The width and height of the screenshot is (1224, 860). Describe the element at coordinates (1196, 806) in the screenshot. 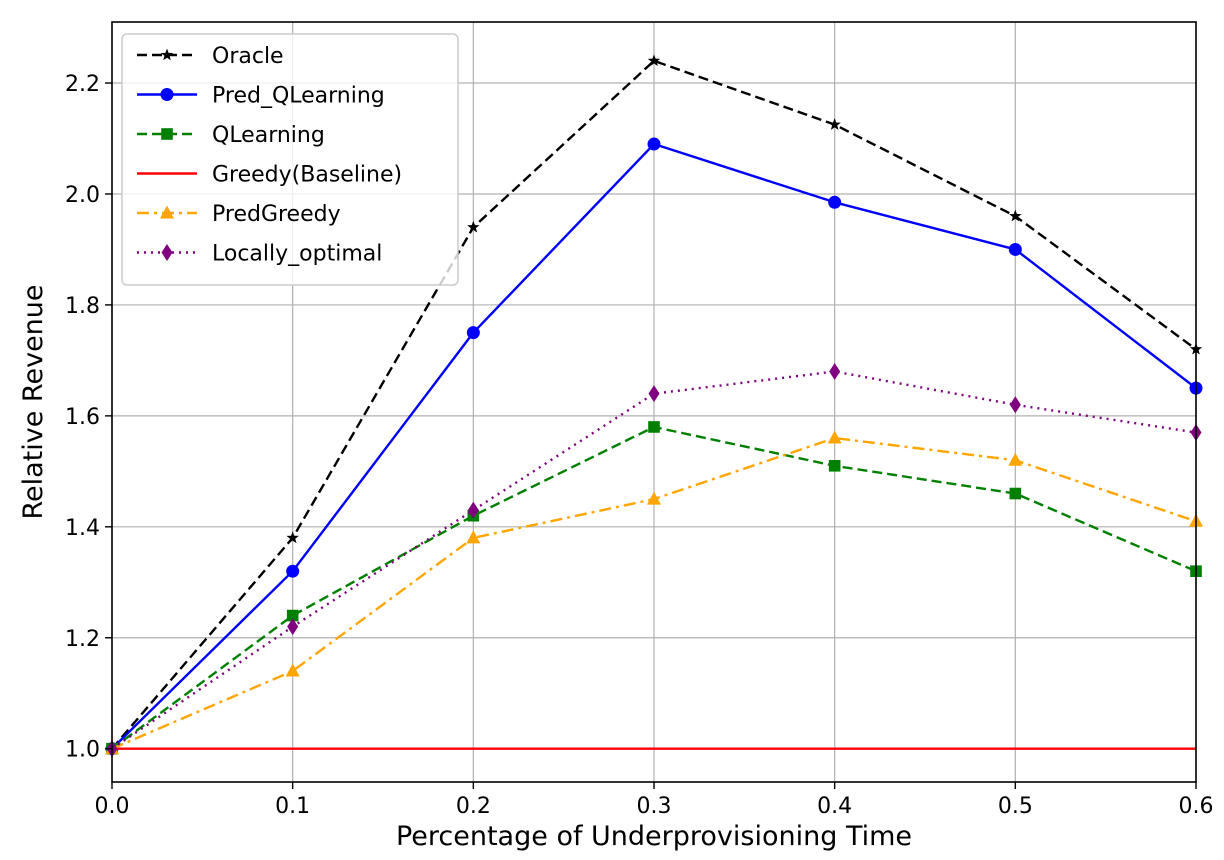

I see `x-tick-label: 0.6` at that location.